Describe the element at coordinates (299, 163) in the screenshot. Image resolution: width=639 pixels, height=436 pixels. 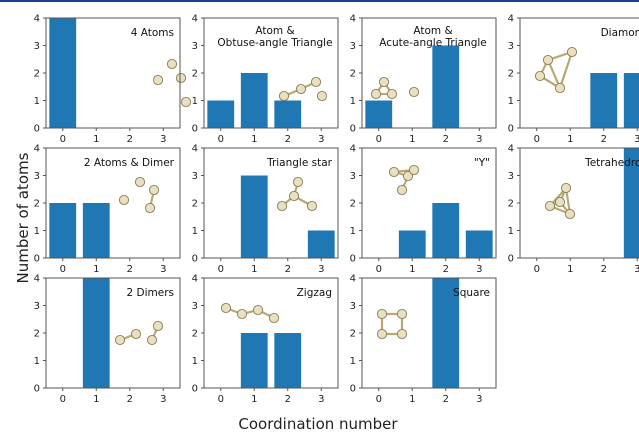
I see `subplot-title: Triangle star` at that location.